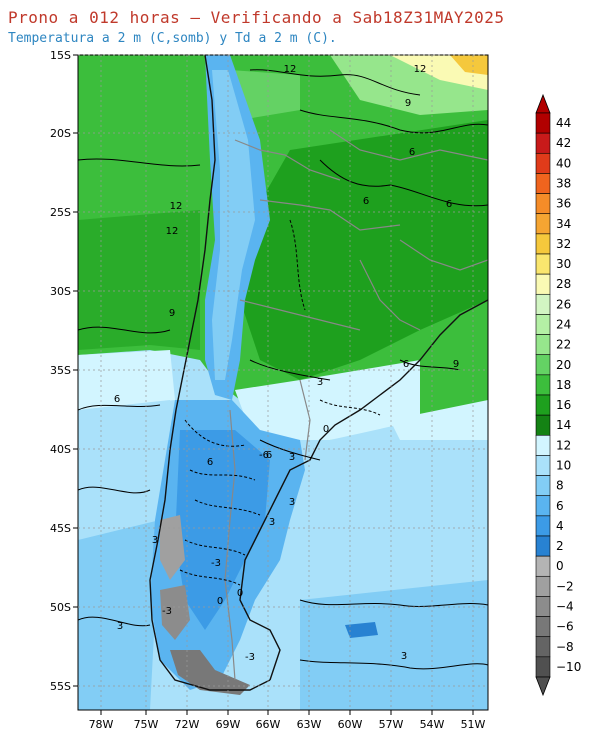 The image size is (600, 750). I want to click on colorbar-label: −8, so click(565, 647).